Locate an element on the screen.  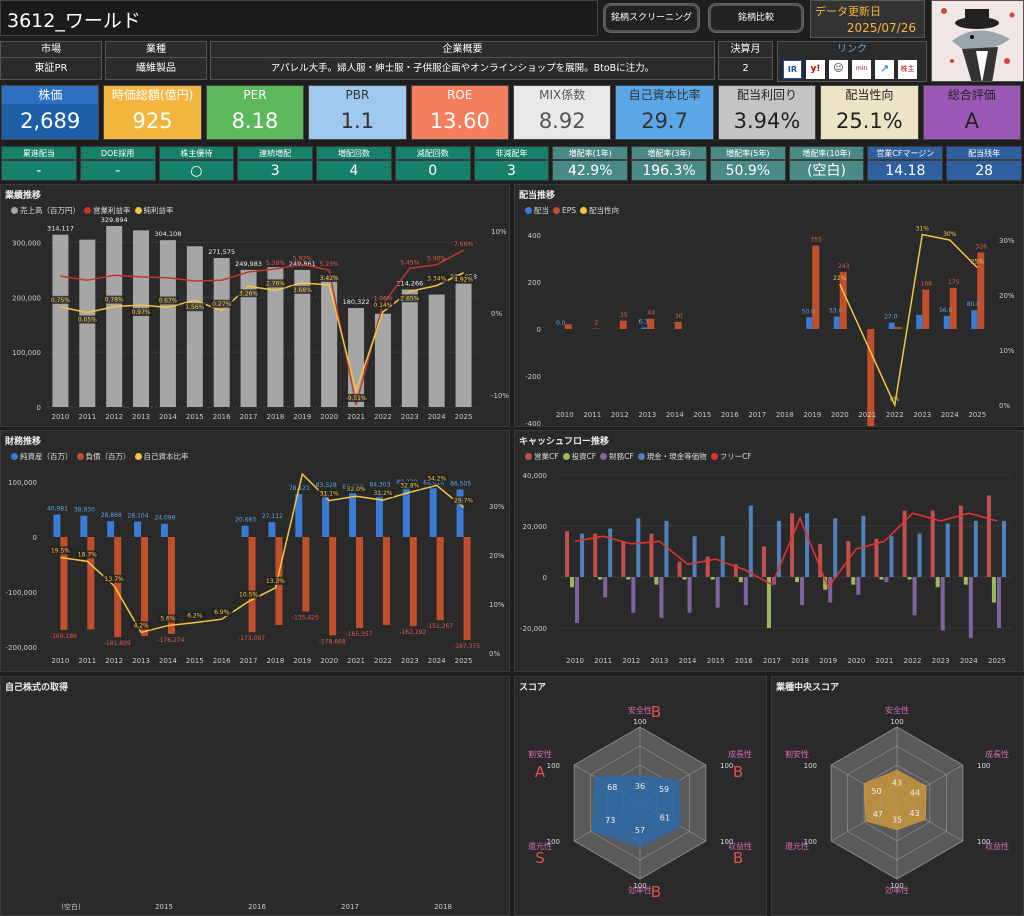
net-margin-label: 3.68% is located at coordinates (302, 290).